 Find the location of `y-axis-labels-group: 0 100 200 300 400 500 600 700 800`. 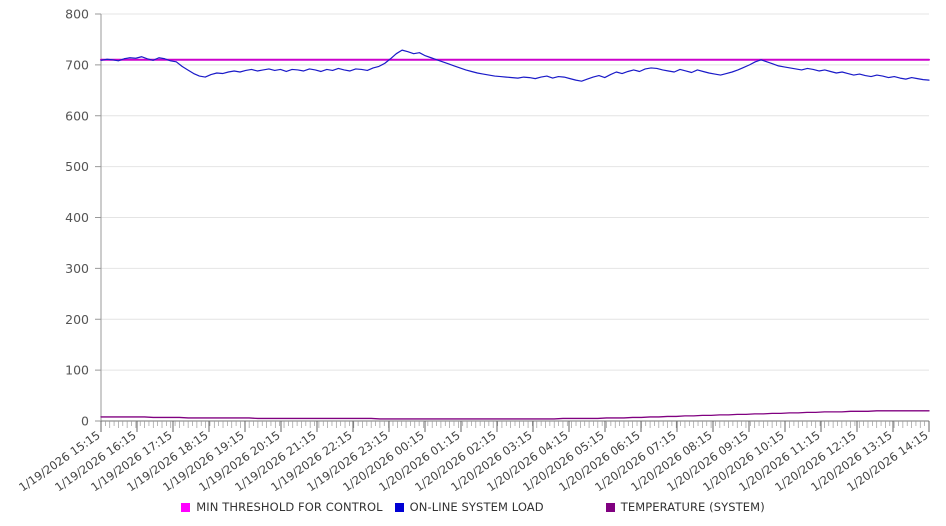

y-axis-labels-group: 0 100 200 300 400 500 600 700 800 is located at coordinates (77, 218).